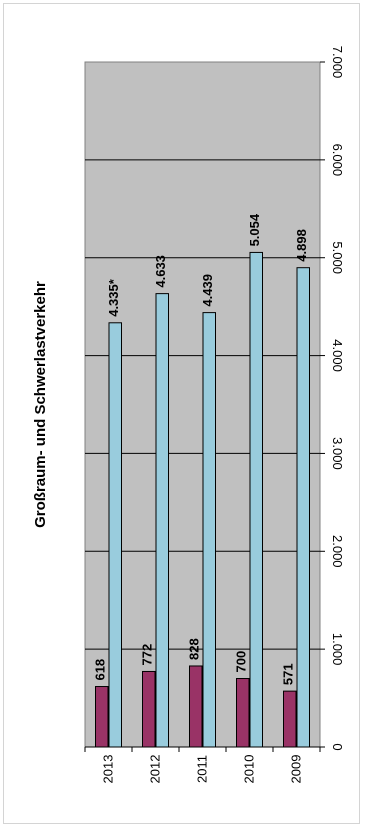 The image size is (365, 830). What do you see at coordinates (194, 649) in the screenshot?
I see `data-label: 828` at bounding box center [194, 649].